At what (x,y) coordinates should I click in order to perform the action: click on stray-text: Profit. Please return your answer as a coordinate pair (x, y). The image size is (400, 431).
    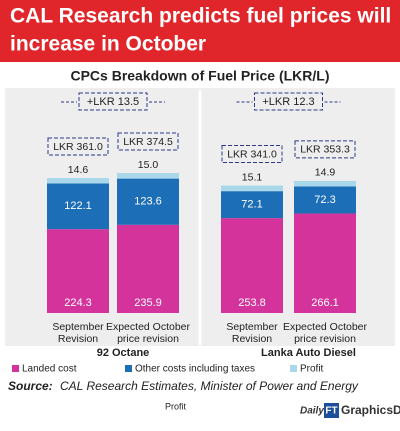
    Looking at the image, I should click on (176, 406).